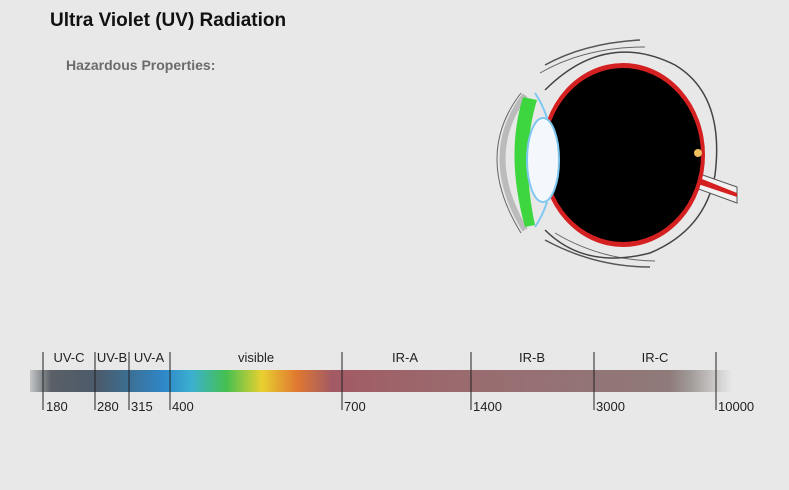  Describe the element at coordinates (149, 357) in the screenshot. I see `band-label-uv-a: UV-A` at that location.